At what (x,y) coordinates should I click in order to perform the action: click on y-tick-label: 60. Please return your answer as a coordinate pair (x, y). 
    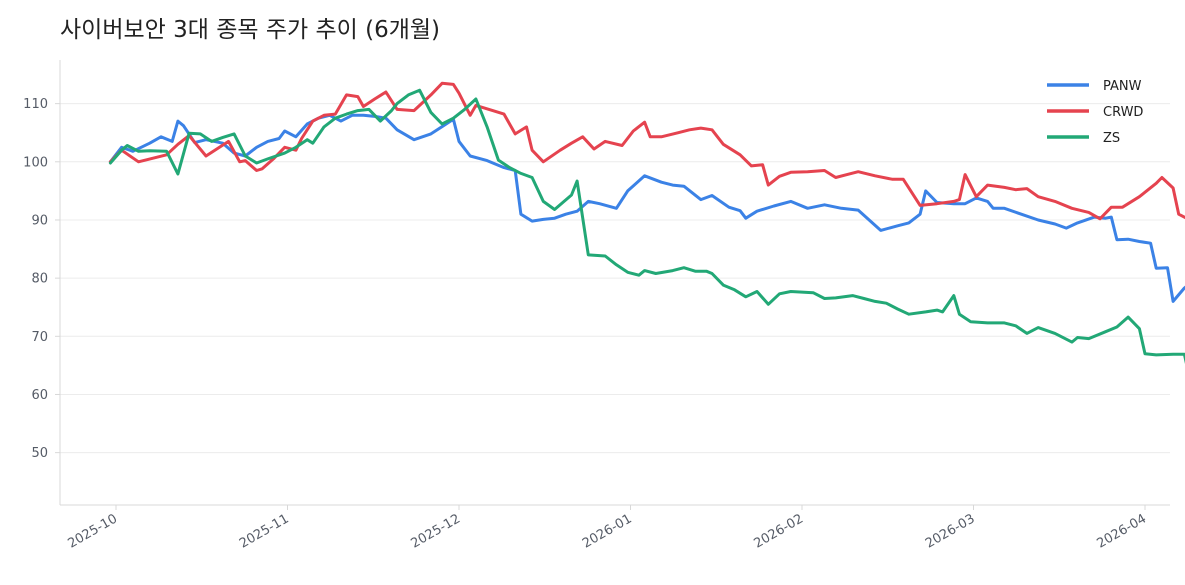
    Looking at the image, I should click on (39, 395).